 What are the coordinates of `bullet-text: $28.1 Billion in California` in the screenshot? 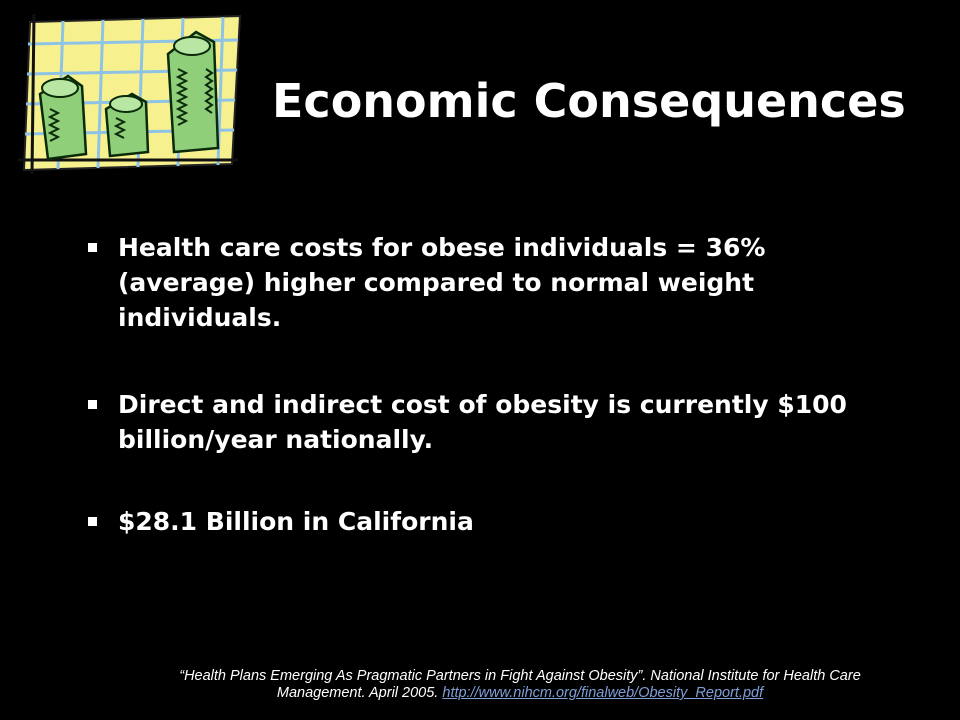 It's located at (296, 521).